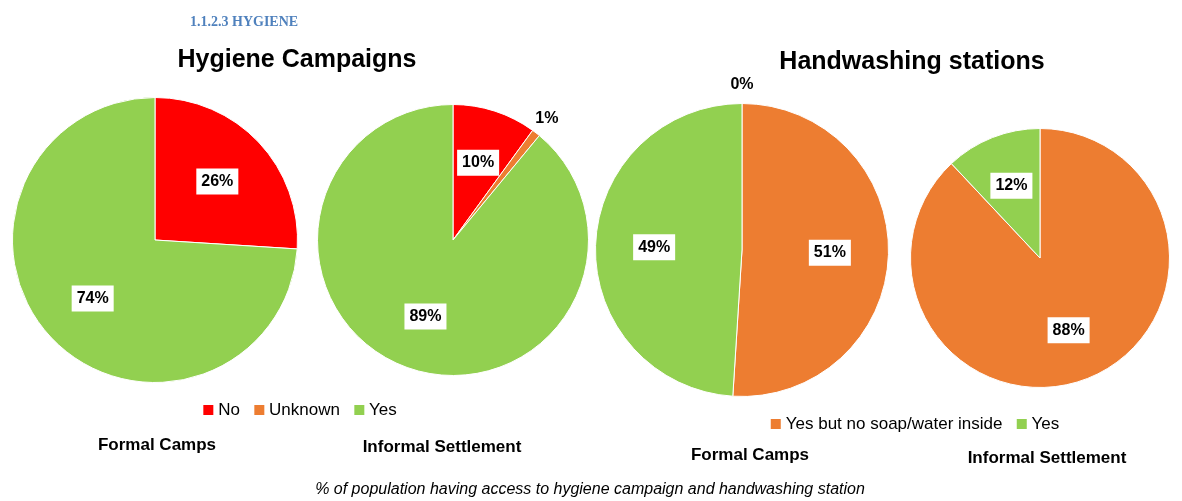 This screenshot has width=1182, height=501. I want to click on data-label: 26%, so click(217, 180).